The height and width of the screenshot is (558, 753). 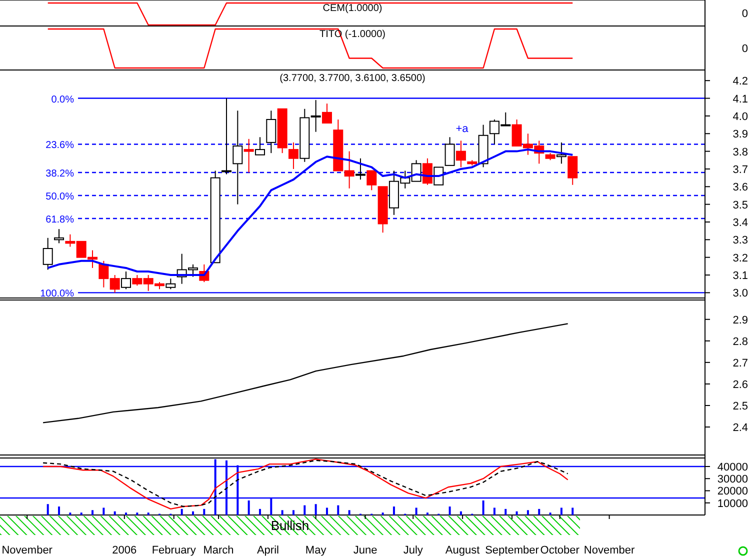 What do you see at coordinates (740, 152) in the screenshot?
I see `y-tick-label: 3.8` at bounding box center [740, 152].